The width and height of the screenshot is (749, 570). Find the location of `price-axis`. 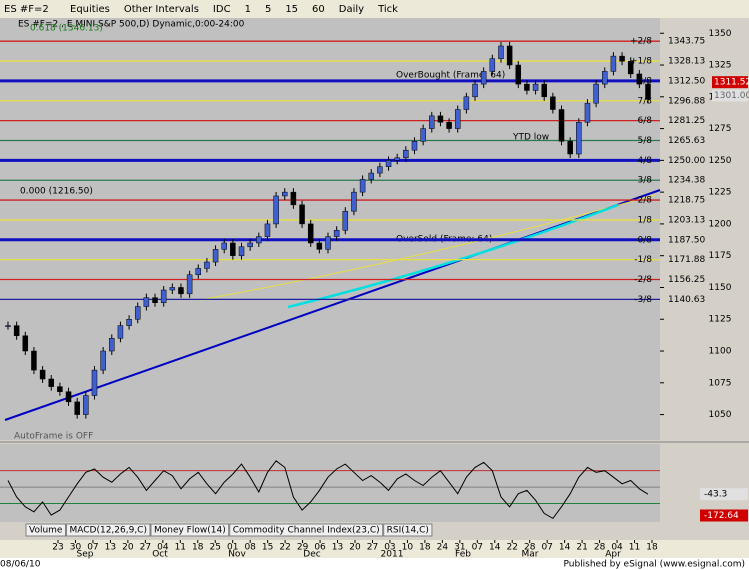

price-axis is located at coordinates (704, 229).